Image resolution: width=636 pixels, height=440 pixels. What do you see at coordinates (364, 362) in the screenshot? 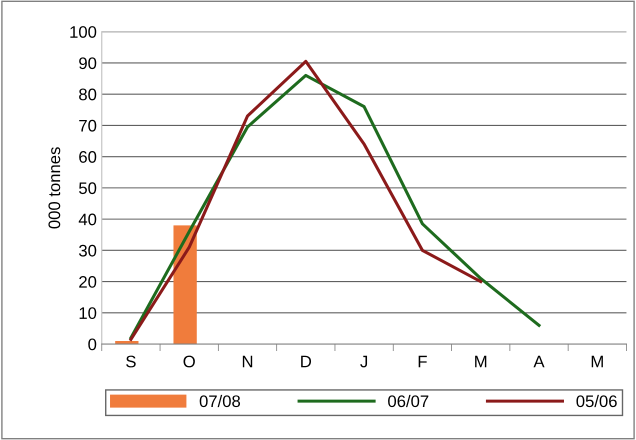
I see `x-tick-label: J` at bounding box center [364, 362].